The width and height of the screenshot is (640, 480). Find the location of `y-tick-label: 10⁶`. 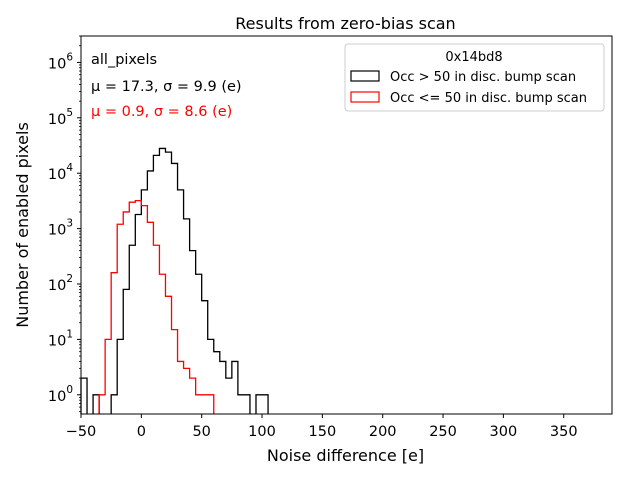

y-tick-label: 10⁶ is located at coordinates (60, 61).